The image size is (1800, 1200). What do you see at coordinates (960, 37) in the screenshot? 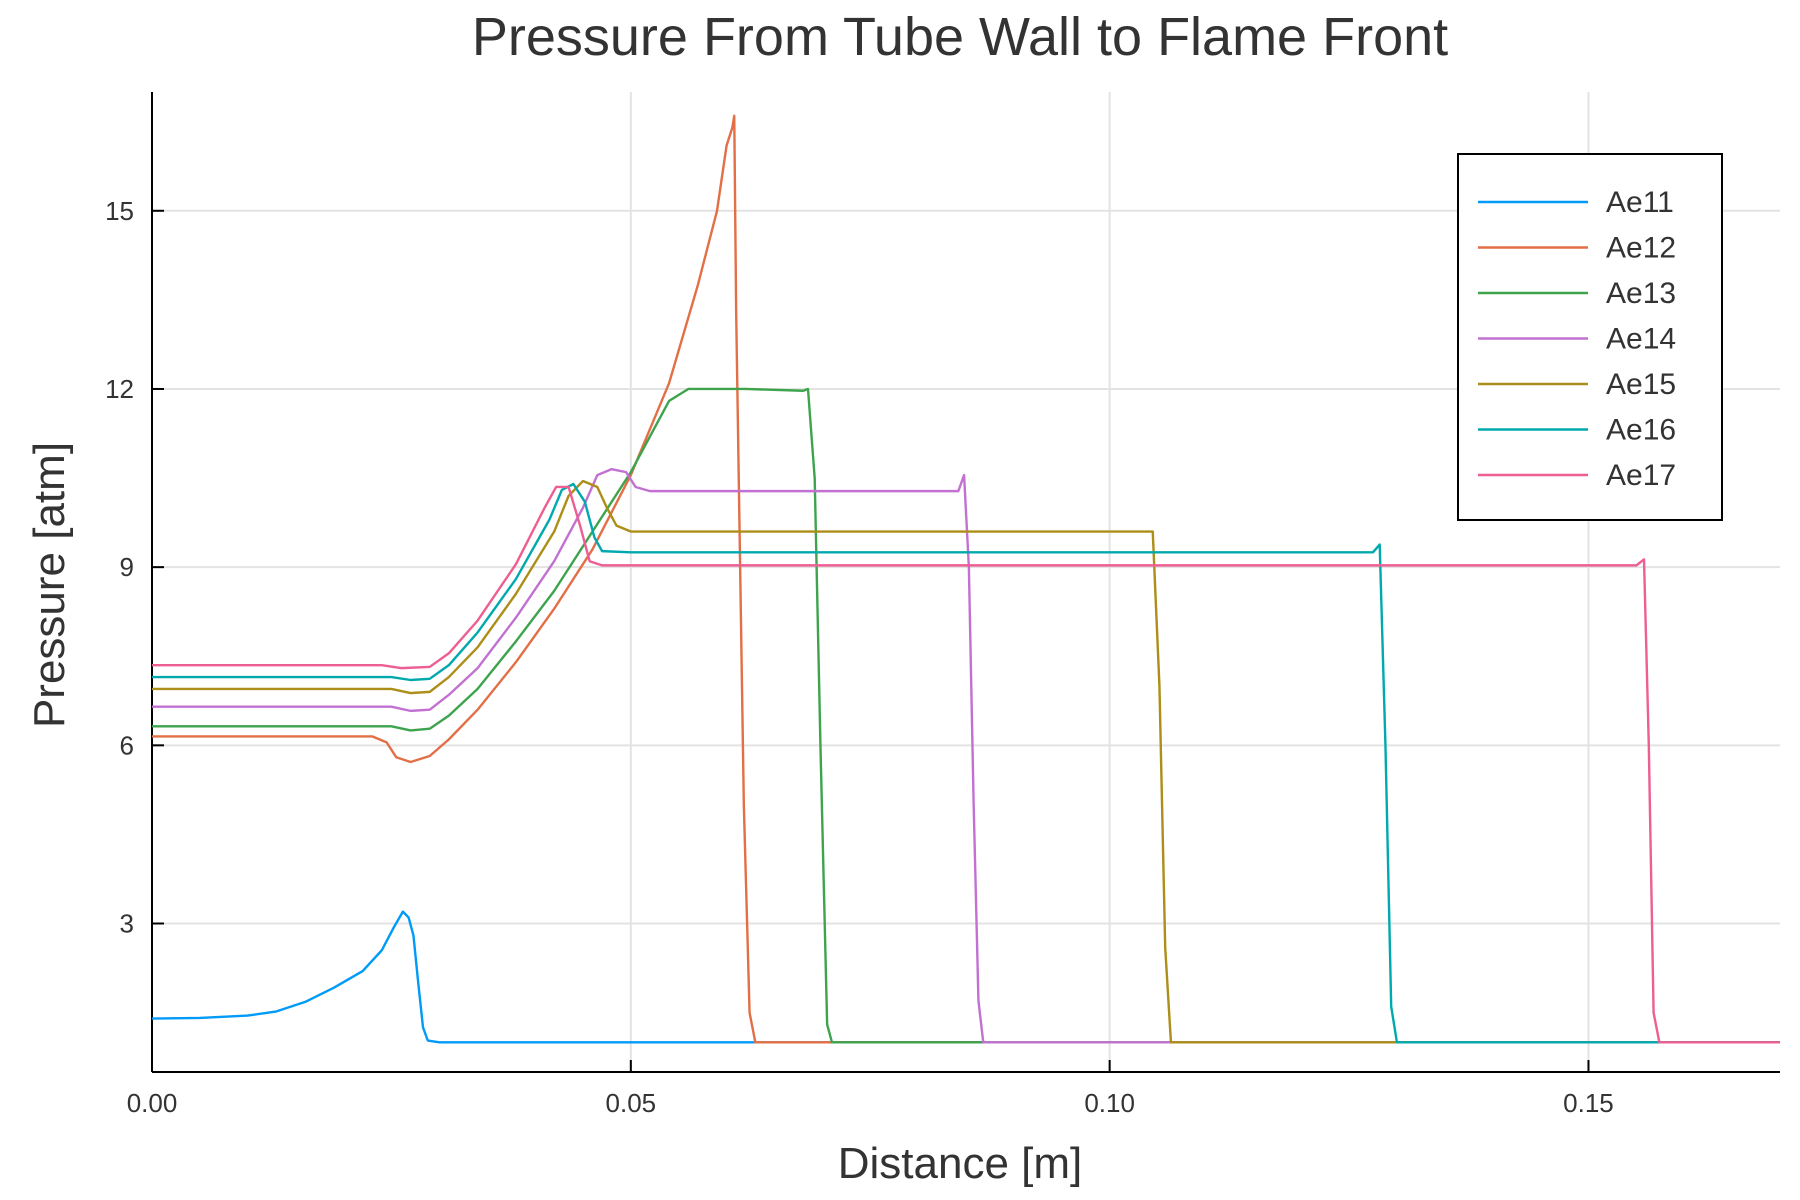
I see `chart-title: Pressure From Tube Wall to Flame Front` at bounding box center [960, 37].